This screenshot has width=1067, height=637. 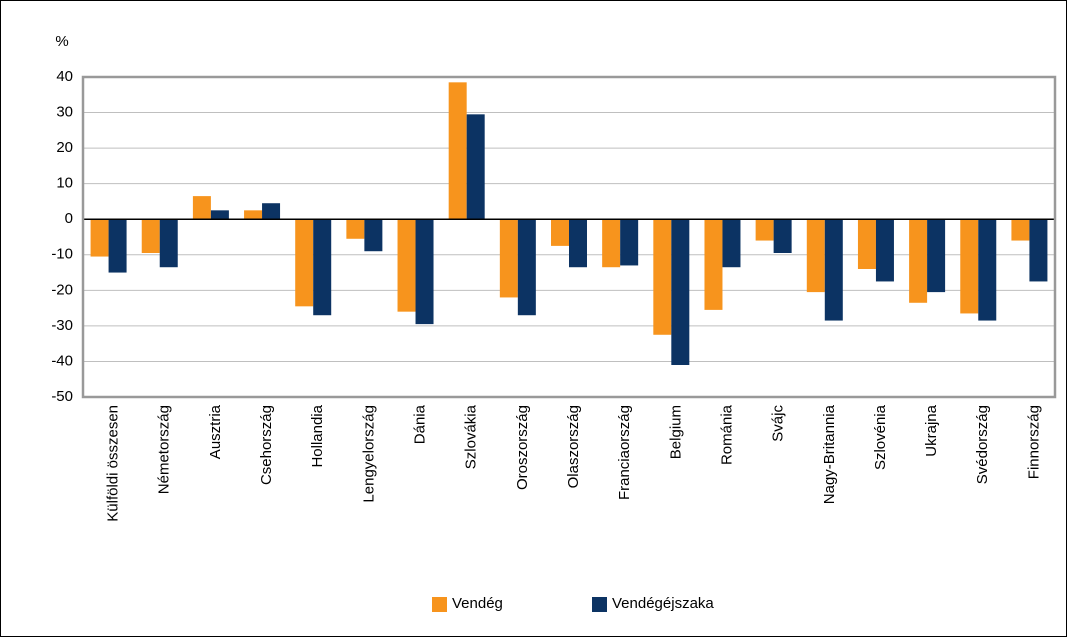 I want to click on x-tick-label: Szlovákia, so click(x=471, y=436).